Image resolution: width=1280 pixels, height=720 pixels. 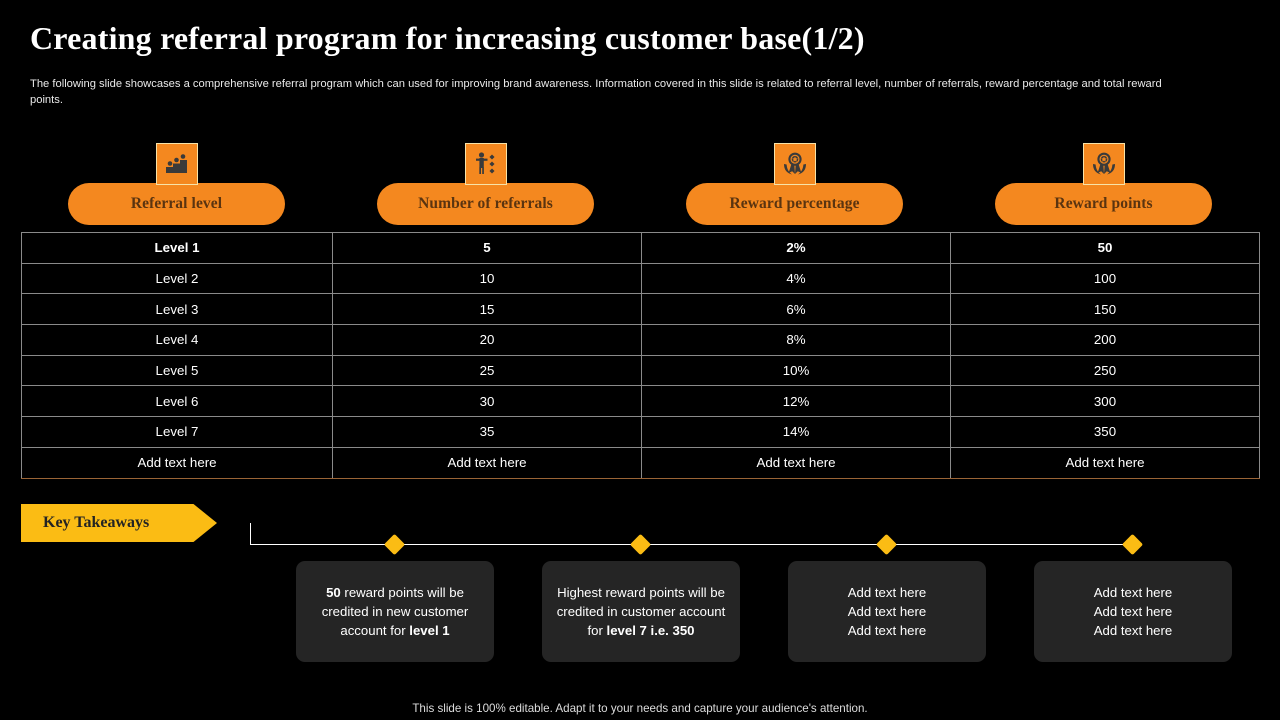 I want to click on table-cell: 30, so click(x=487, y=401).